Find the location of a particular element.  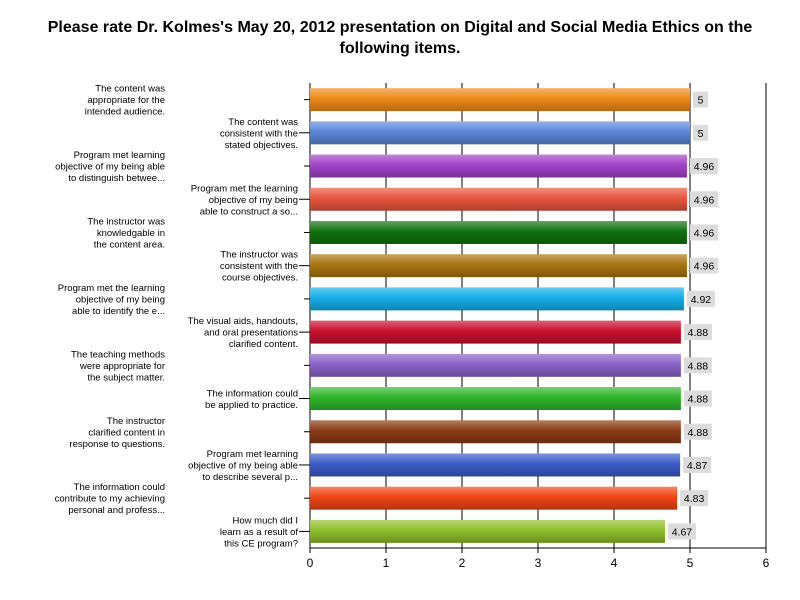

data-label: 4.67 is located at coordinates (682, 532).